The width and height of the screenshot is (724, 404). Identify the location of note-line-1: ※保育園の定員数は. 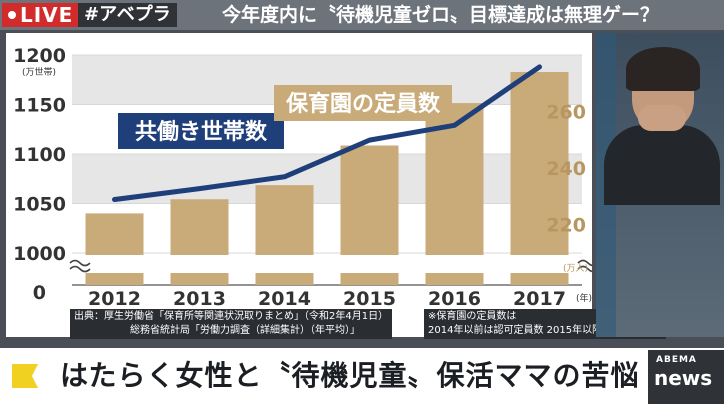
(472, 316).